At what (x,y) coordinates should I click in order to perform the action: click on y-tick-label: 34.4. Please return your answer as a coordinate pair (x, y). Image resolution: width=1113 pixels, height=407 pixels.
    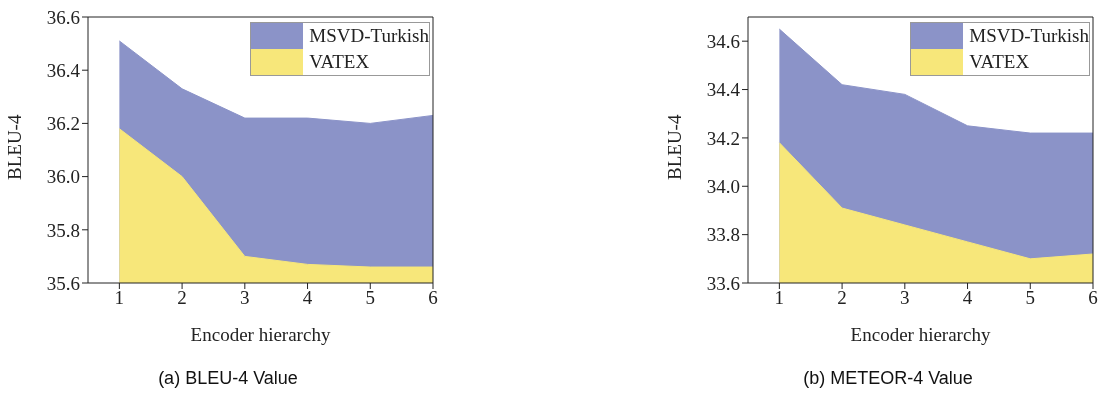
    Looking at the image, I should click on (723, 90).